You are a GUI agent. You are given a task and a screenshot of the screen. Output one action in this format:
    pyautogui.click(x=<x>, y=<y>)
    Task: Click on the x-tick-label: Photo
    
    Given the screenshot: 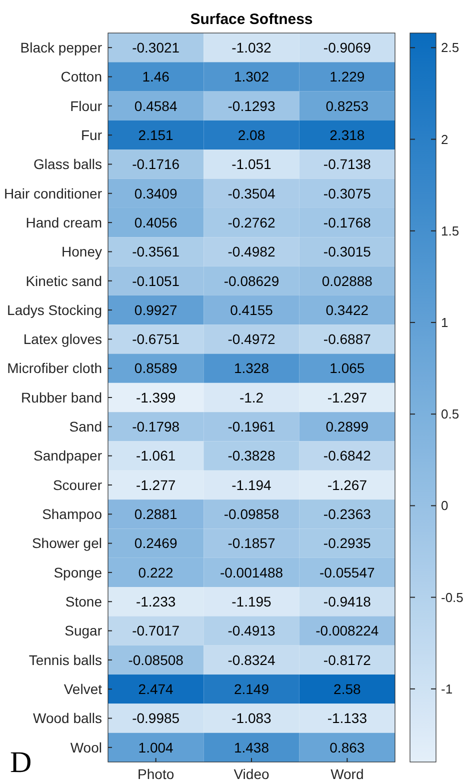 What is the action you would take?
    pyautogui.click(x=156, y=774)
    